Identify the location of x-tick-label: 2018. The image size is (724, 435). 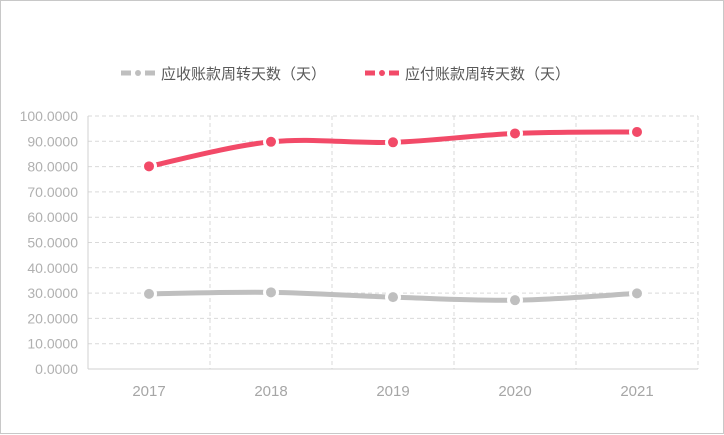
(270, 391).